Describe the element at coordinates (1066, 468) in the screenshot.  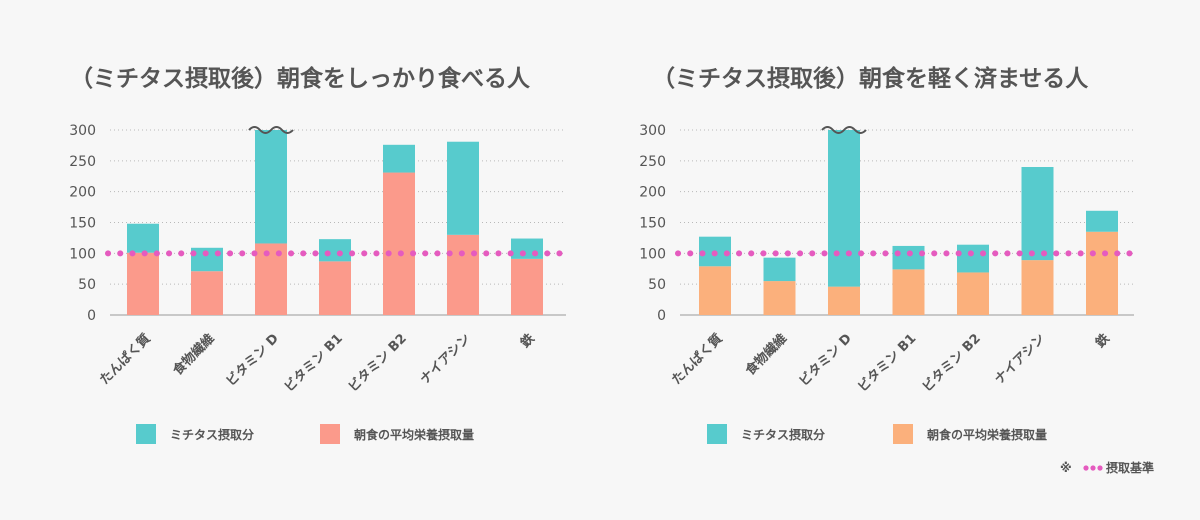
I see `footnote-mark: ※` at that location.